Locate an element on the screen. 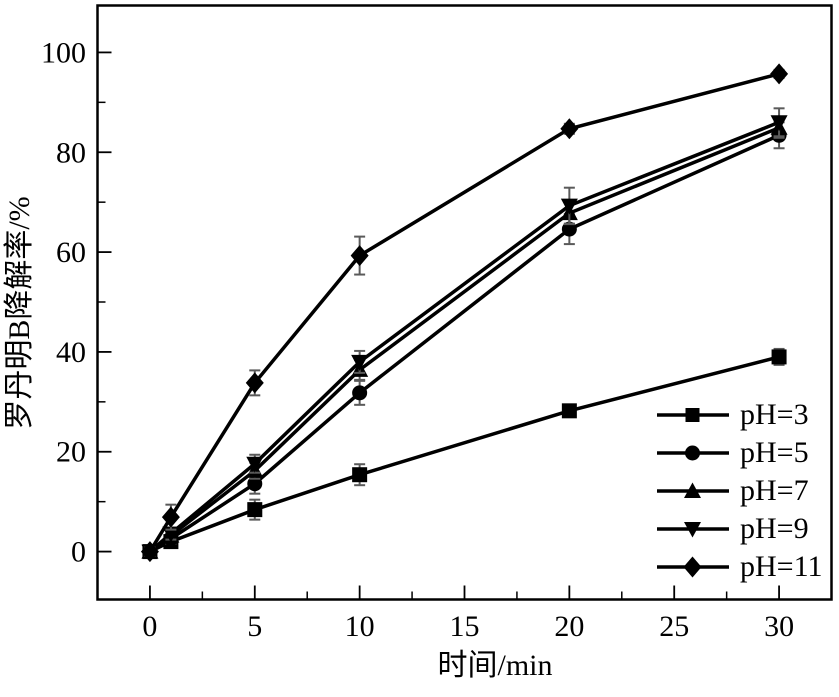 The width and height of the screenshot is (839, 697). legend-label: pH=3 is located at coordinates (774, 414).